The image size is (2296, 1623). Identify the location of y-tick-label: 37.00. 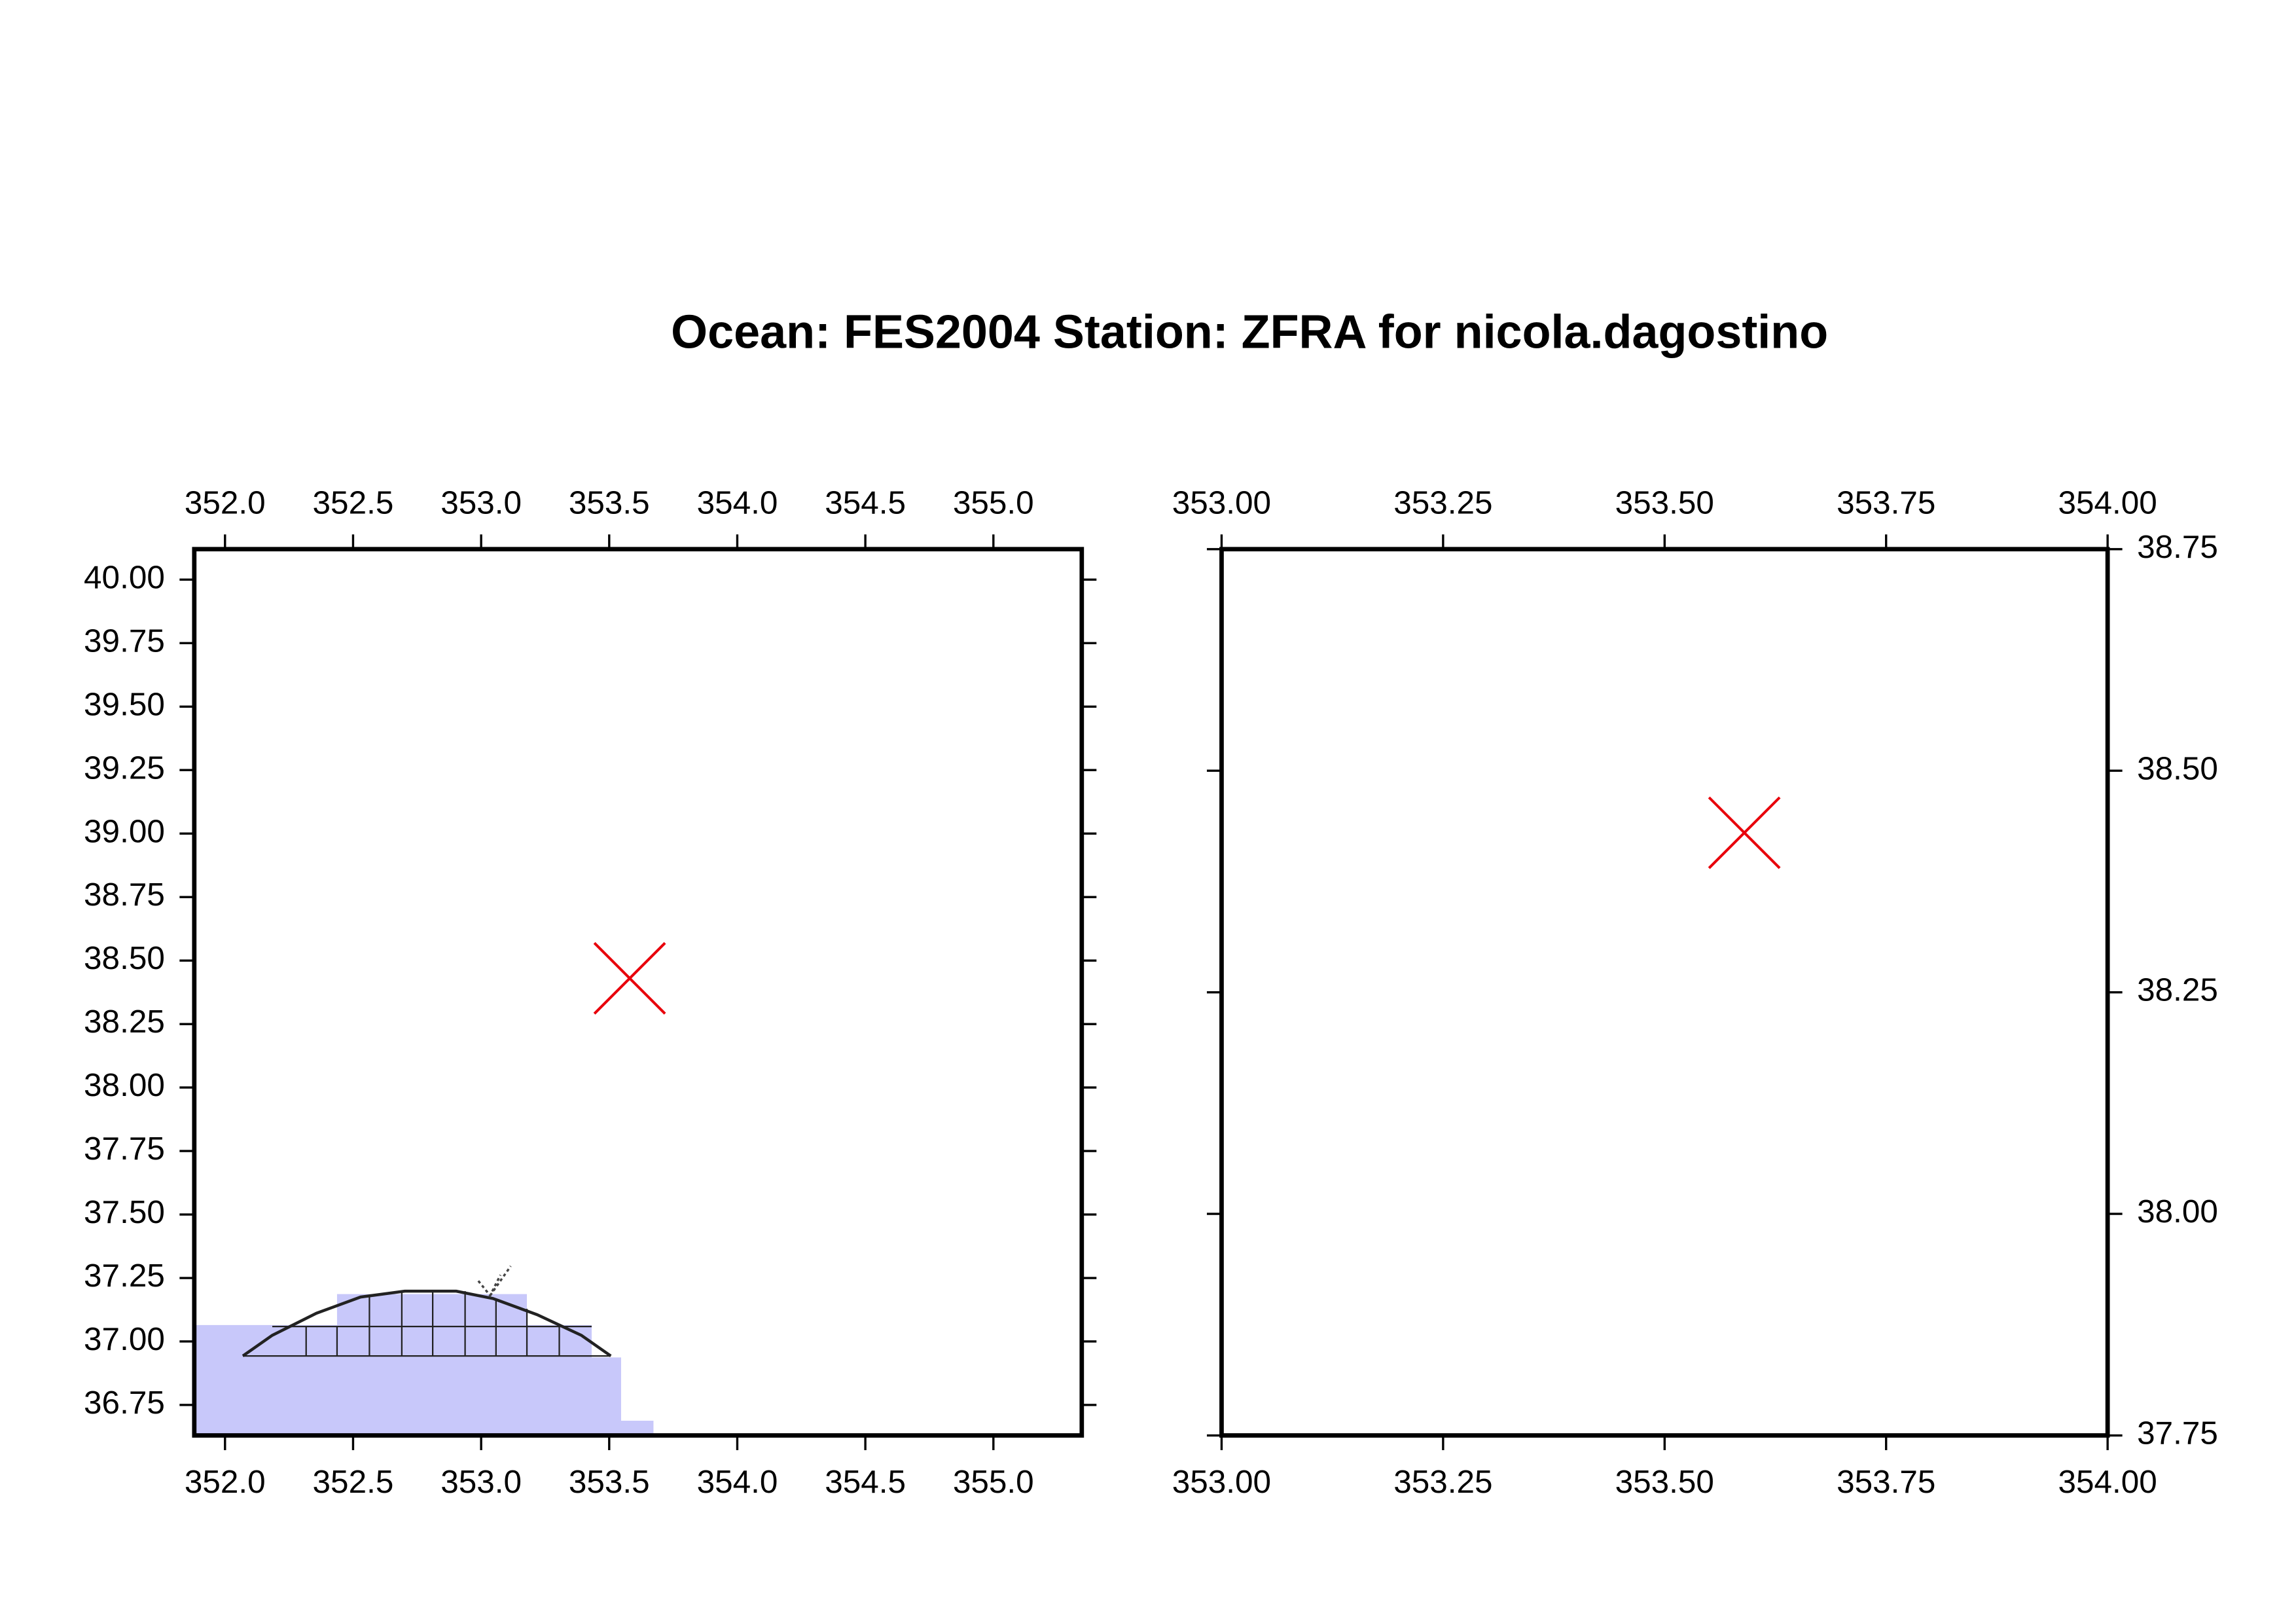
(124, 1339).